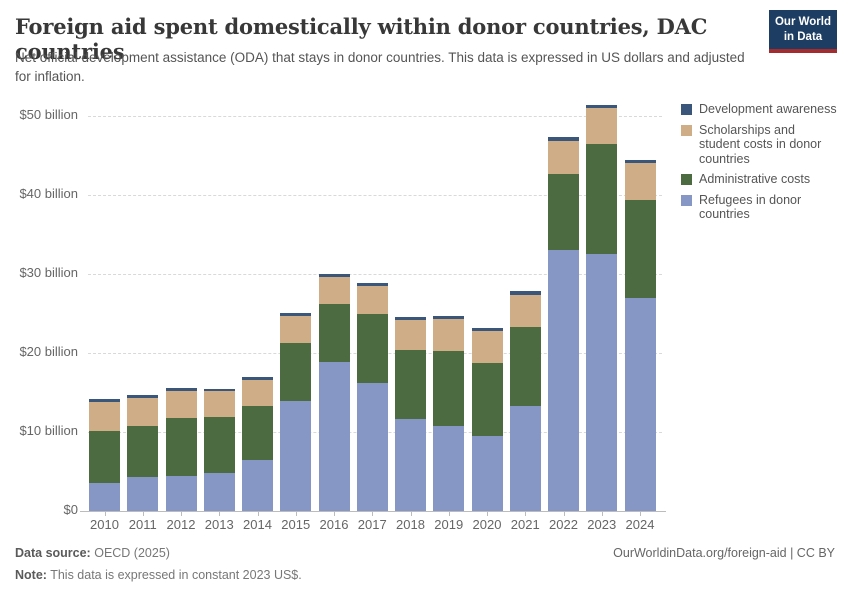 This screenshot has width=850, height=600. What do you see at coordinates (48, 193) in the screenshot?
I see `y-axis-tick-label: $40 billion` at bounding box center [48, 193].